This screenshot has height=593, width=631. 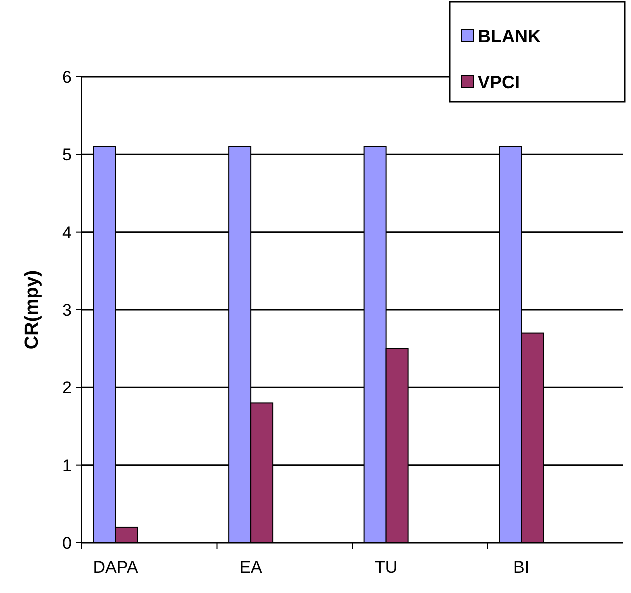 What do you see at coordinates (67, 77) in the screenshot?
I see `y-tick-label: 6` at bounding box center [67, 77].